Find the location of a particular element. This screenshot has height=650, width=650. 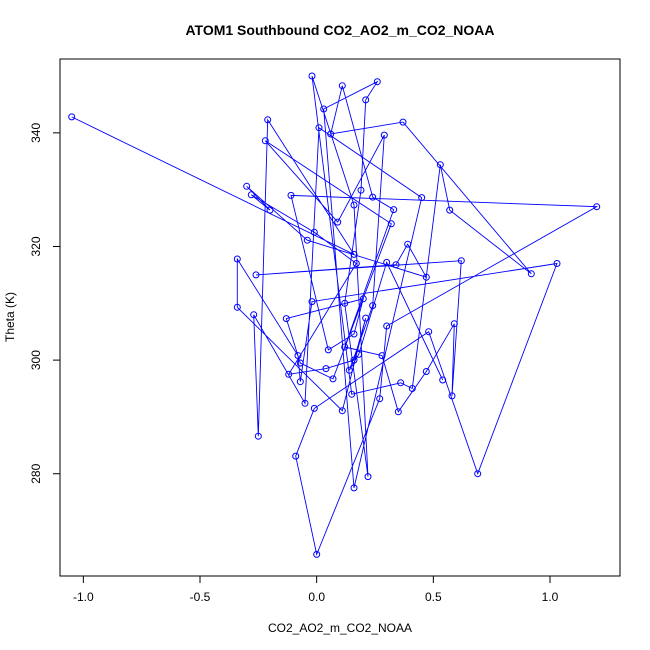

chart-title: ATOM1 Southbound CO2_AO2_m_CO2_NOAA is located at coordinates (339, 30).